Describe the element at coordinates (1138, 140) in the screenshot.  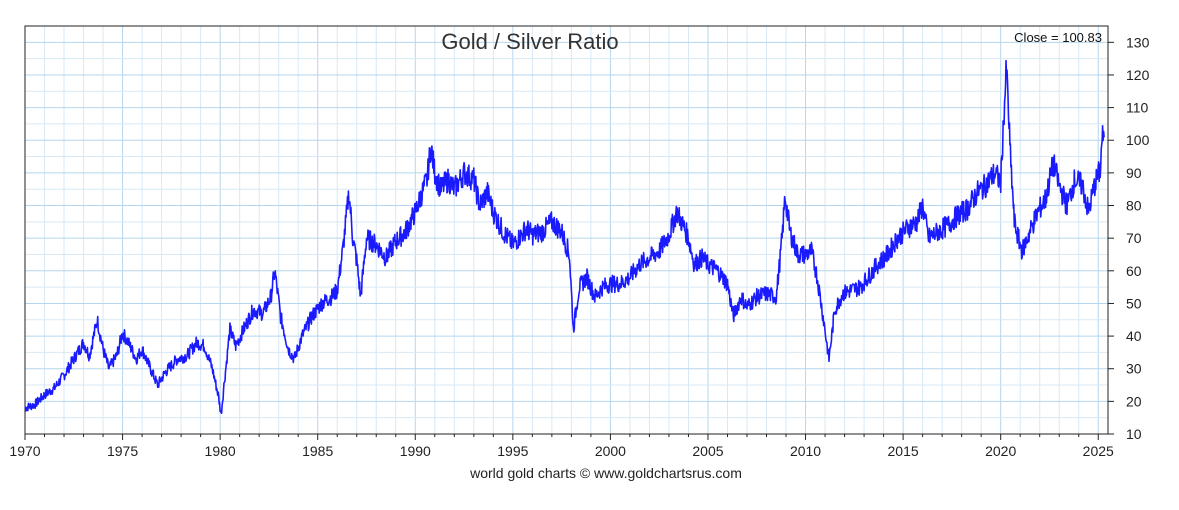
I see `y-tick-label: 100` at that location.